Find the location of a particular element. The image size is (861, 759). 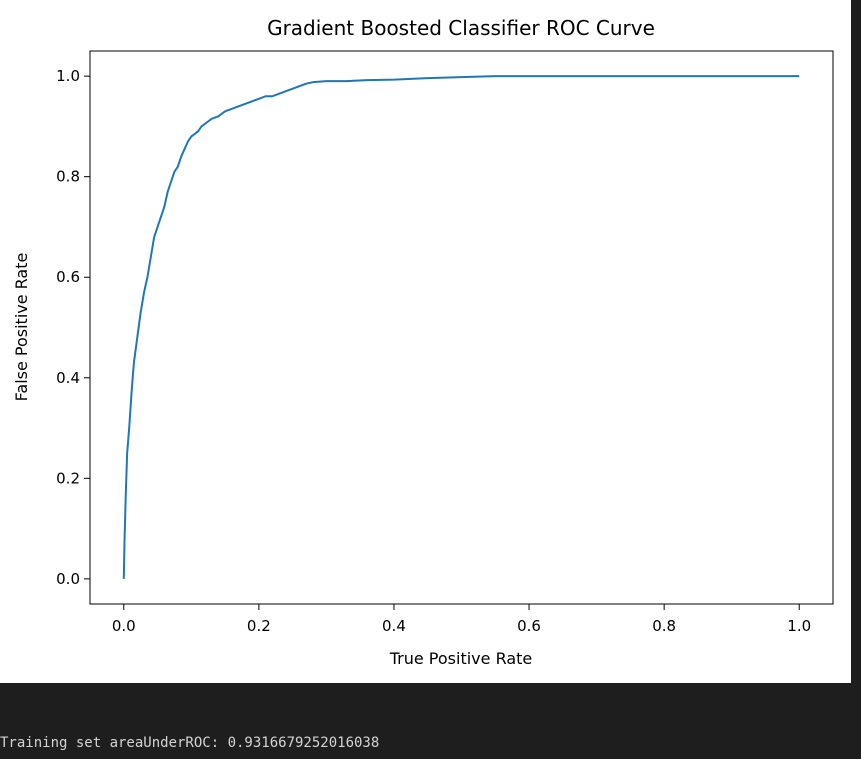

y-tick-label: 1.0 is located at coordinates (68, 76).